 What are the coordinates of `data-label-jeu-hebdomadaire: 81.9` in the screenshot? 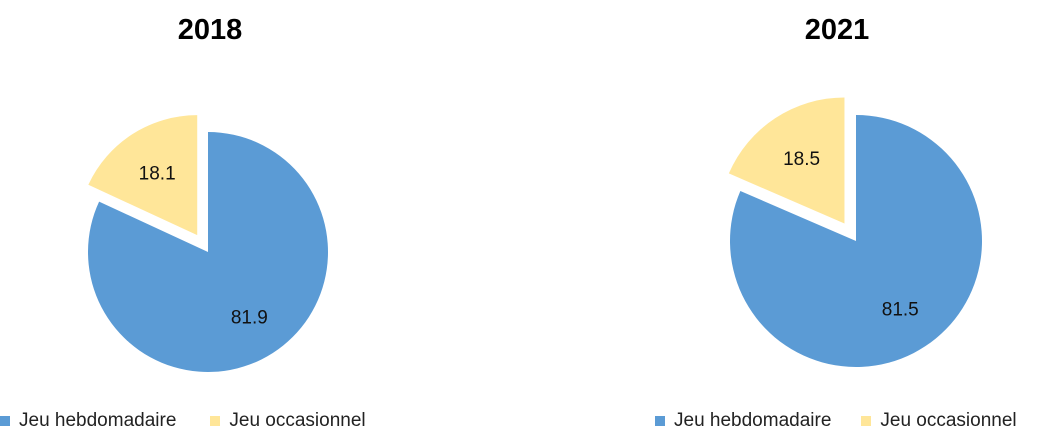 It's located at (249, 318).